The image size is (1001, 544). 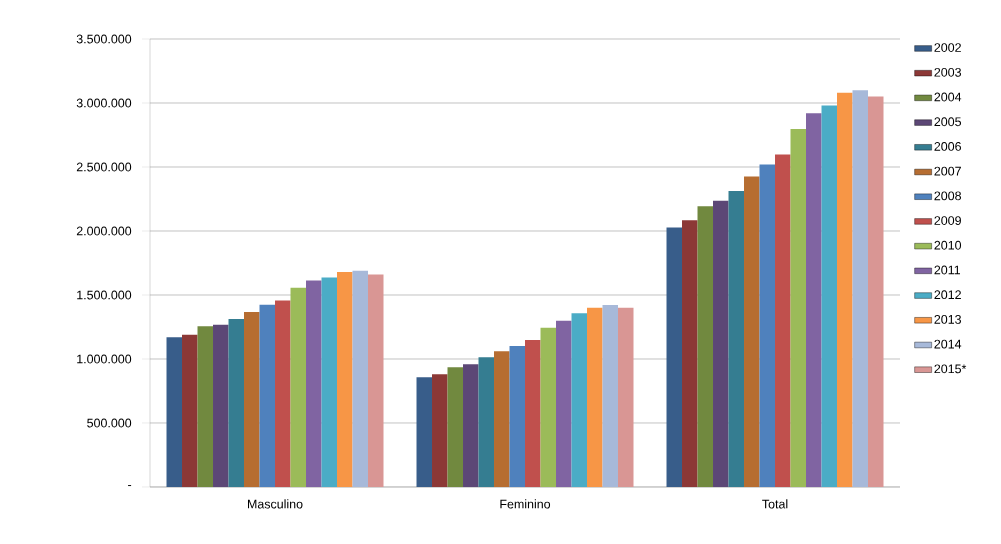 I want to click on y-tick-label: -, so click(x=130, y=486).